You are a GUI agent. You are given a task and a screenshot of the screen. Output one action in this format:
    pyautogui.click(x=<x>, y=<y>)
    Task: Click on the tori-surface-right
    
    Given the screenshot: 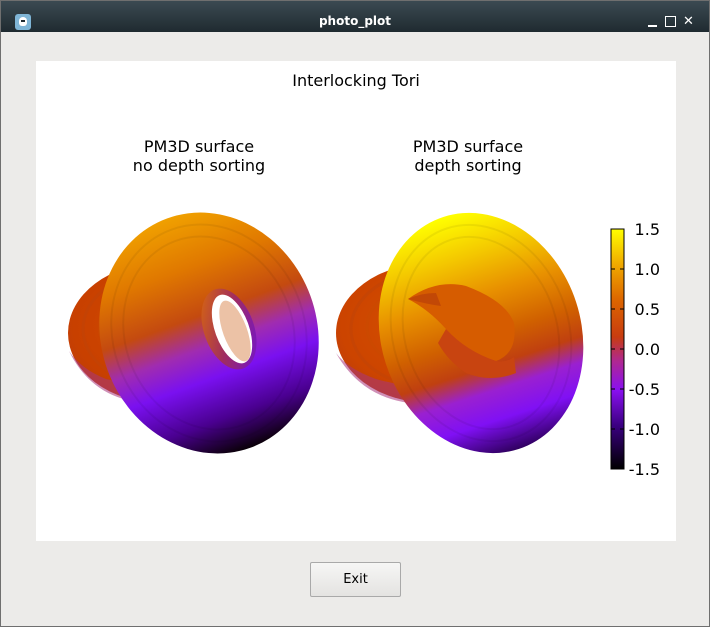 What is the action you would take?
    pyautogui.click(x=460, y=333)
    